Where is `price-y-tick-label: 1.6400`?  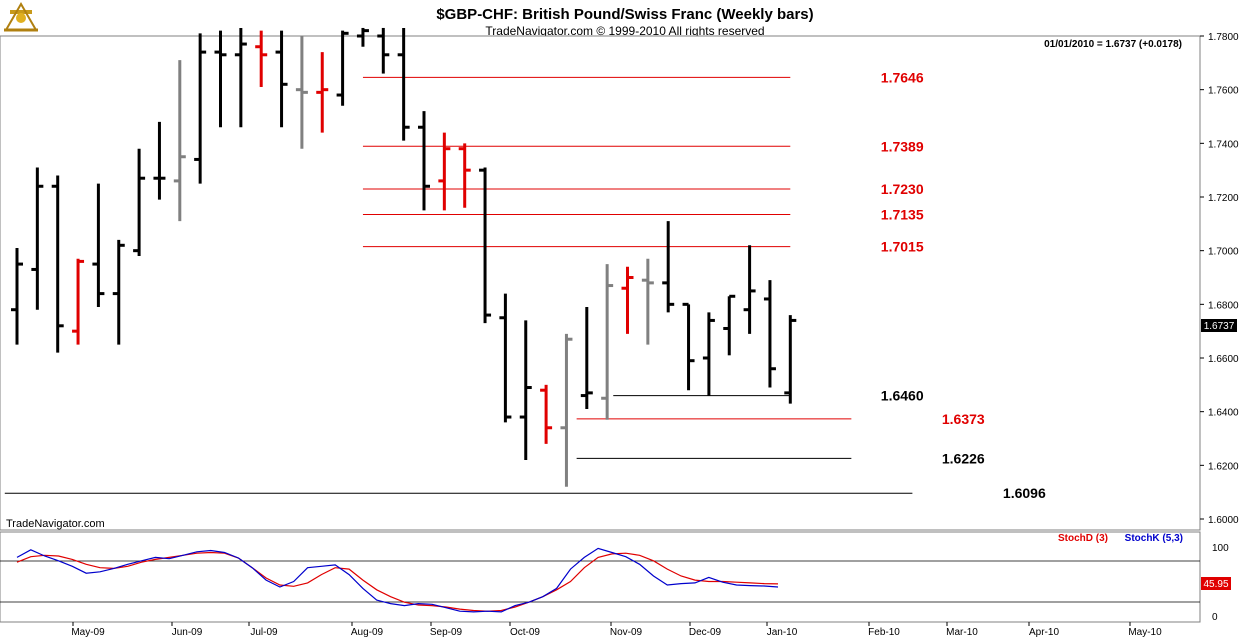 price-y-tick-label: 1.6400 is located at coordinates (1223, 413).